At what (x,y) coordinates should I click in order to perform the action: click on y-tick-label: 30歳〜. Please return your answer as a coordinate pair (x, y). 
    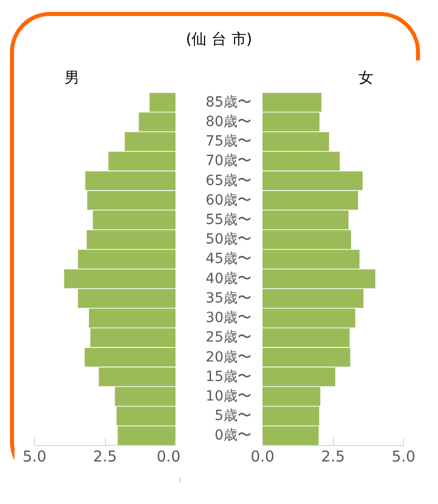
    Looking at the image, I should click on (229, 318).